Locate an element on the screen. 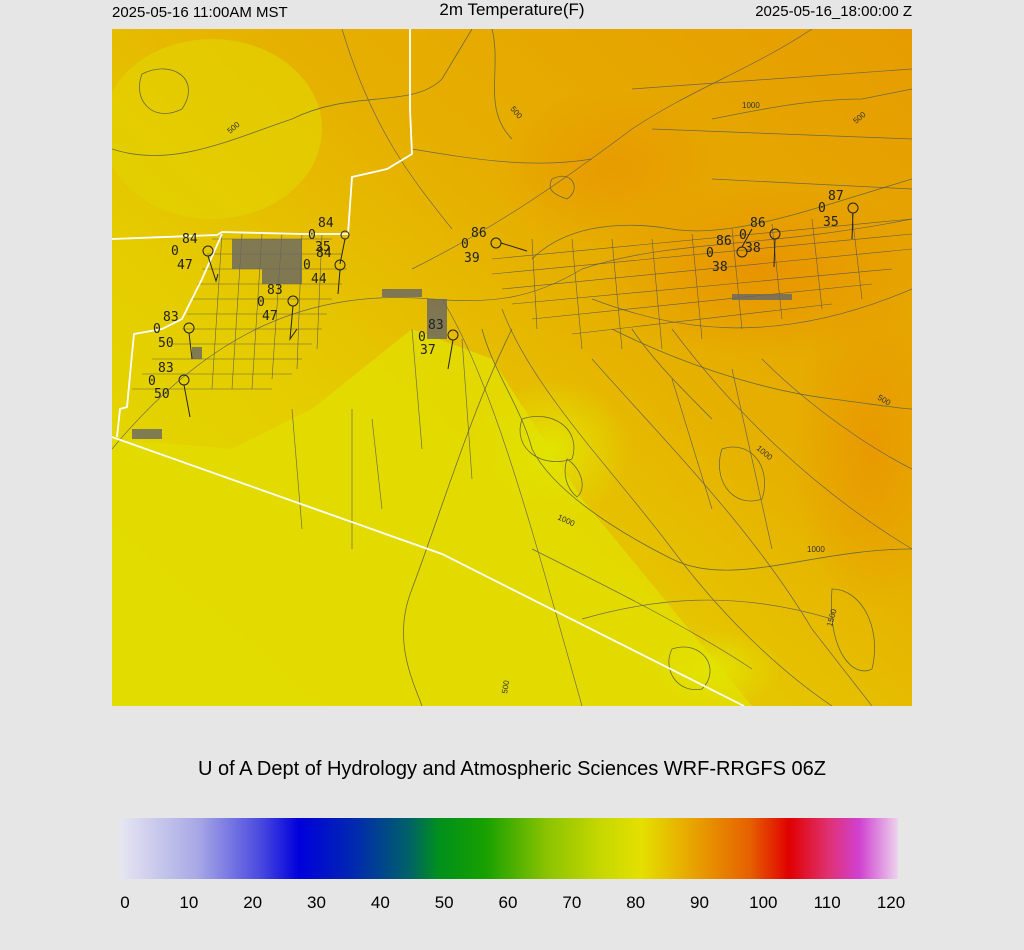 Image resolution: width=1024 pixels, height=950 pixels. station-plot: 83 0 47 is located at coordinates (278, 312).